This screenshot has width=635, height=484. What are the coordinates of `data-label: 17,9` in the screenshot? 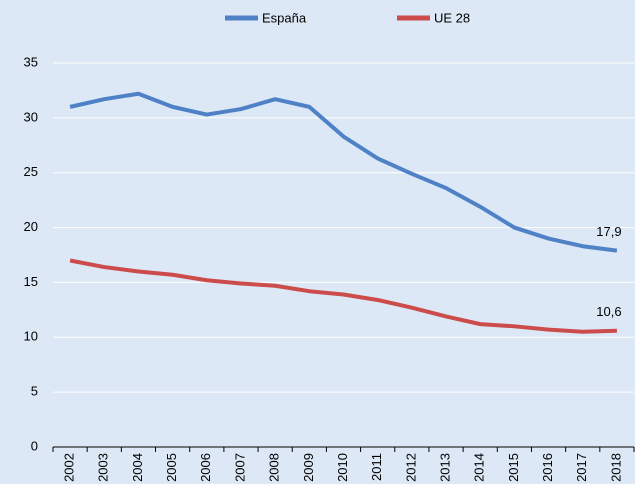 It's located at (608, 231).